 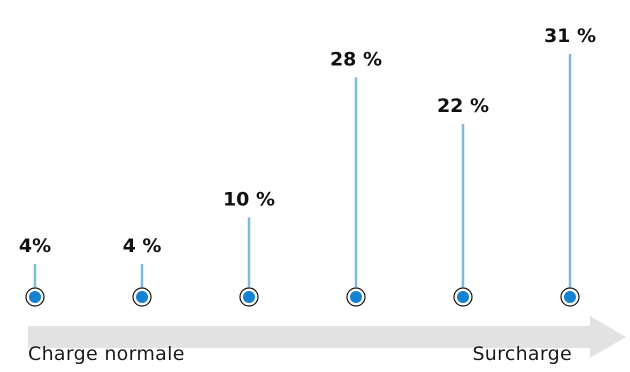 I want to click on axis-start-label: Charge normale, so click(x=106, y=354).